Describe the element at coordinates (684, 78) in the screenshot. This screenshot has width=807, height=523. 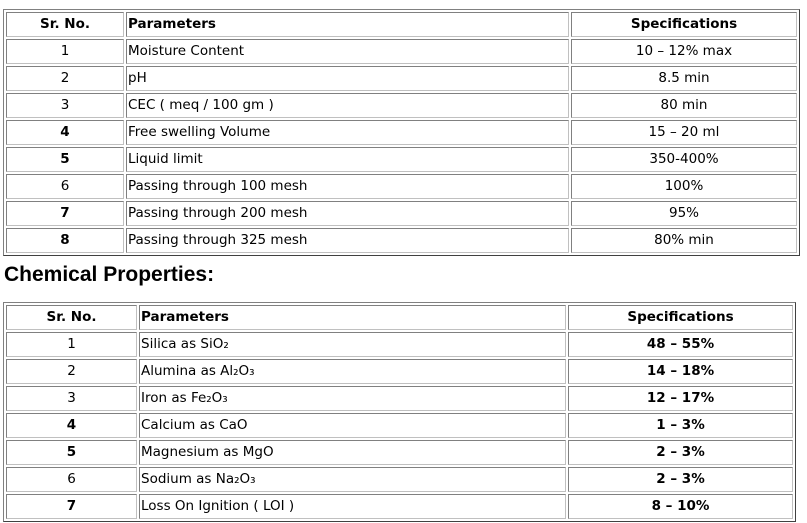
I see `row-specification: 8.5 min` at that location.